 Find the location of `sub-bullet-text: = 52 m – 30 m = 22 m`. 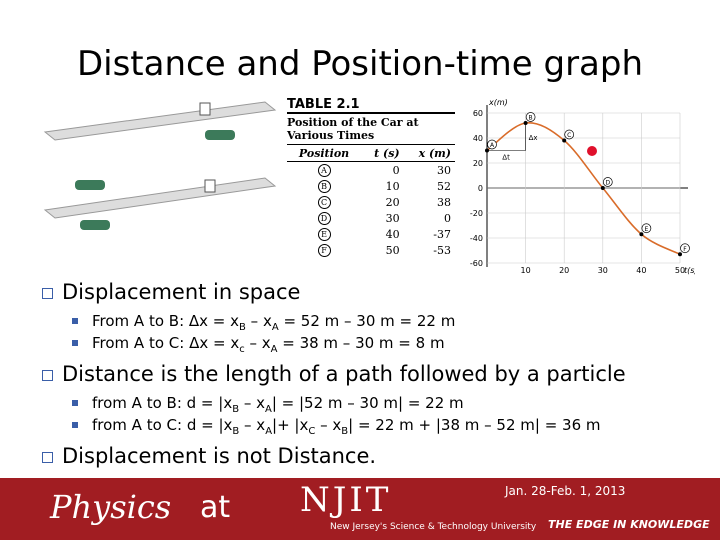

sub-bullet-text: = 52 m – 30 m = 22 m is located at coordinates (367, 321).